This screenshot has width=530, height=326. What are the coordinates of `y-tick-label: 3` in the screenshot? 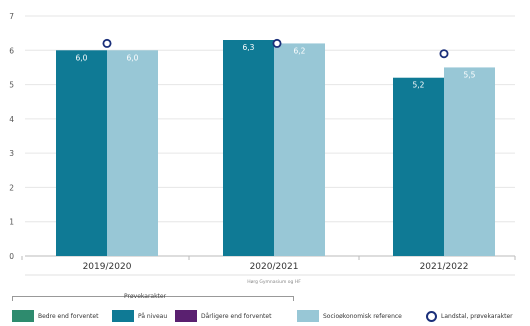 It's located at (11, 153).